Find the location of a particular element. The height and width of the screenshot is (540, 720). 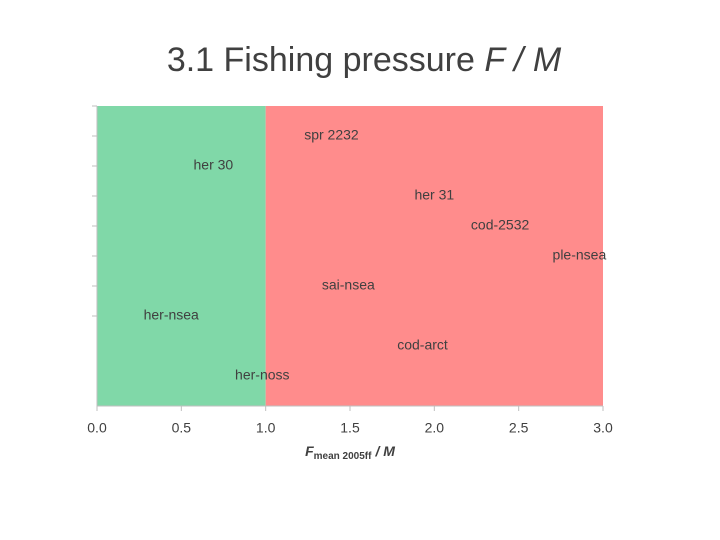

x-tick-label: 0.5 is located at coordinates (182, 428).